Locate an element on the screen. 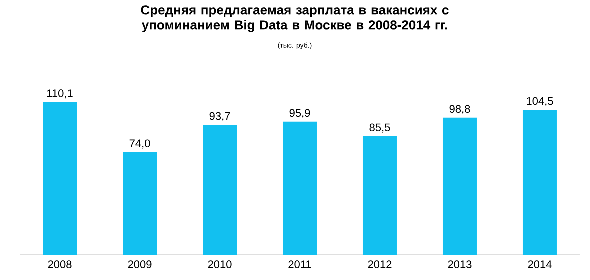  x-tick-label: 2013 is located at coordinates (460, 264).